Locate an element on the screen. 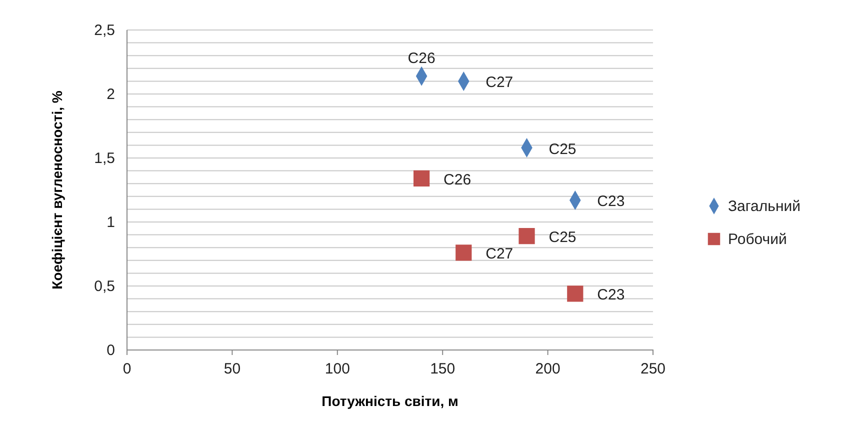 The image size is (842, 426). x-tick-label: 50 is located at coordinates (232, 369).